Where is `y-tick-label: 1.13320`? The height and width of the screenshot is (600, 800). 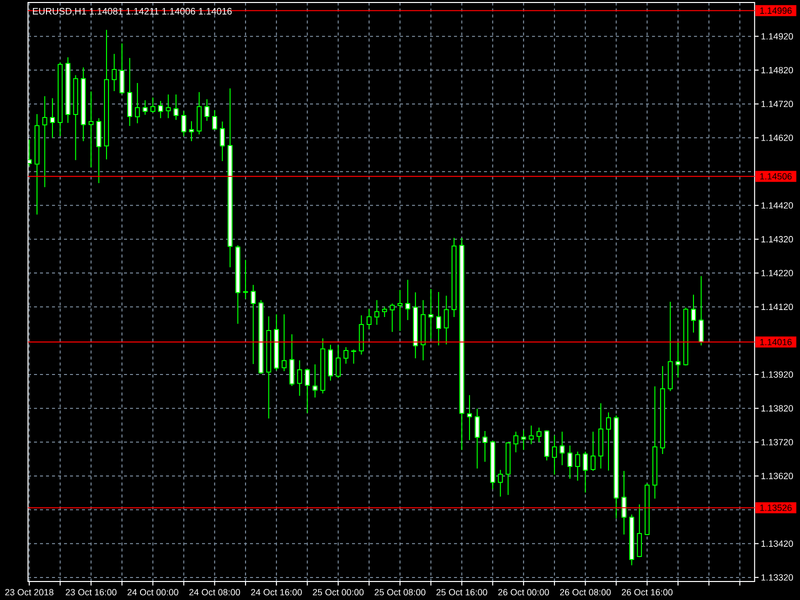 y-tick-label: 1.13320 is located at coordinates (777, 577).